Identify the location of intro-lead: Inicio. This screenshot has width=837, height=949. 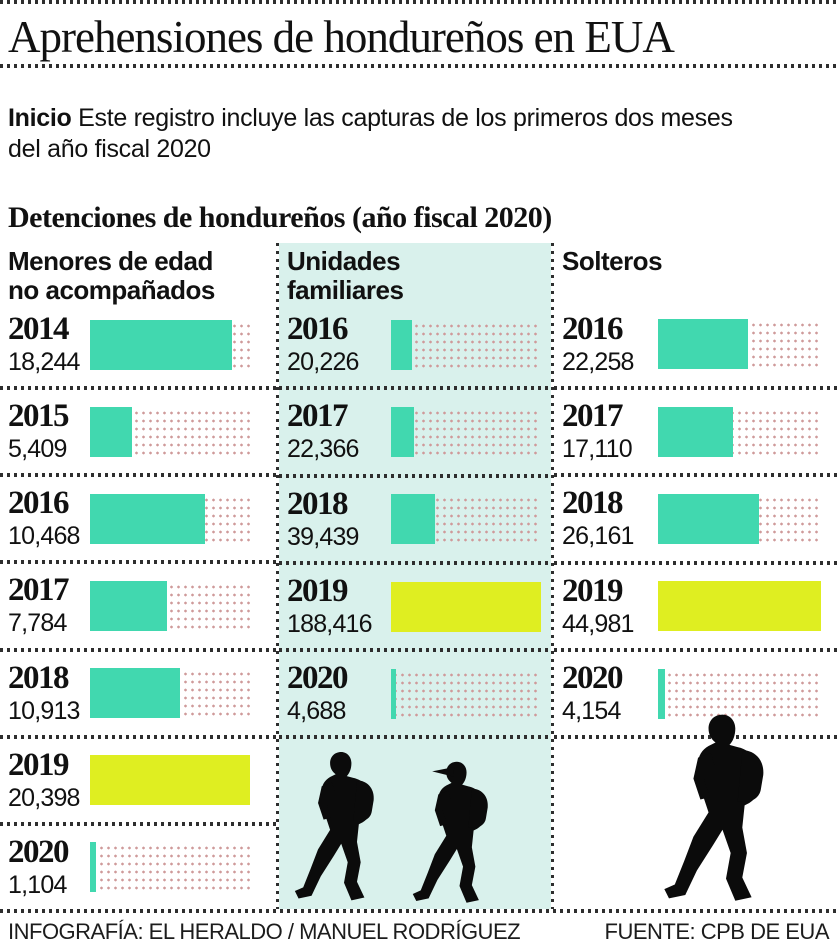
(40, 118).